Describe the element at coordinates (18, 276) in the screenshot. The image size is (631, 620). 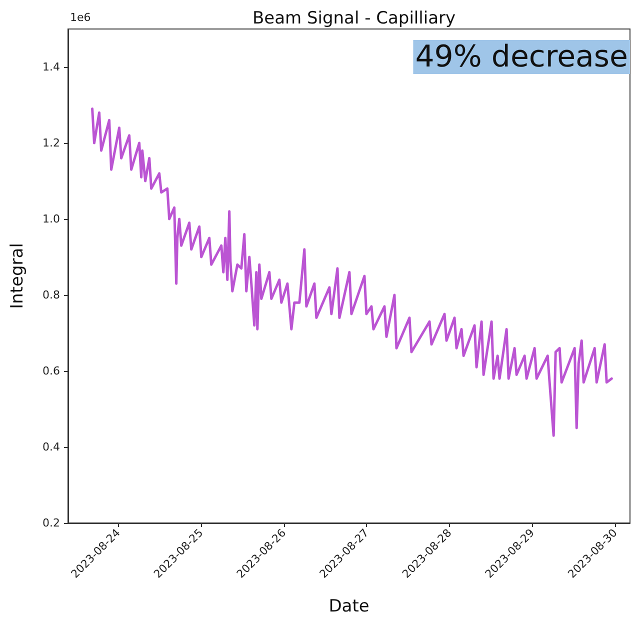
I see `y-axis-title: Integral` at that location.